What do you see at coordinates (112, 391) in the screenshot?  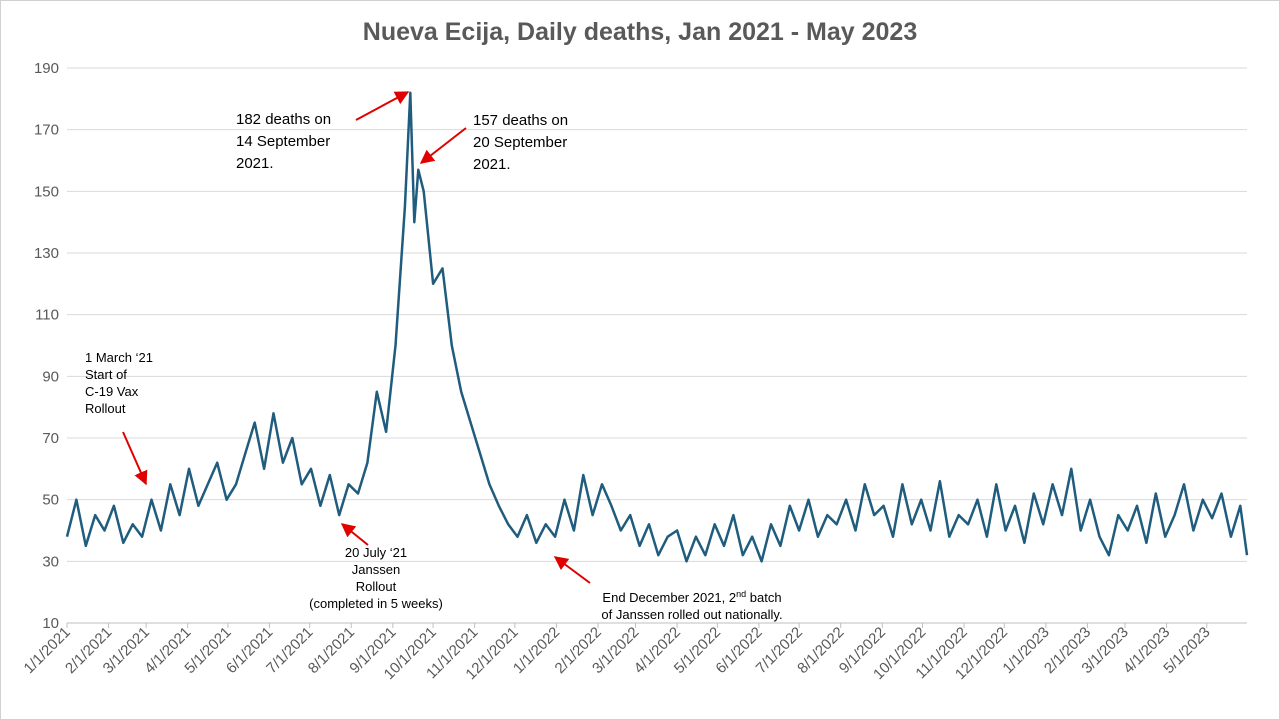 I see `annotation: C-19 Vax` at bounding box center [112, 391].